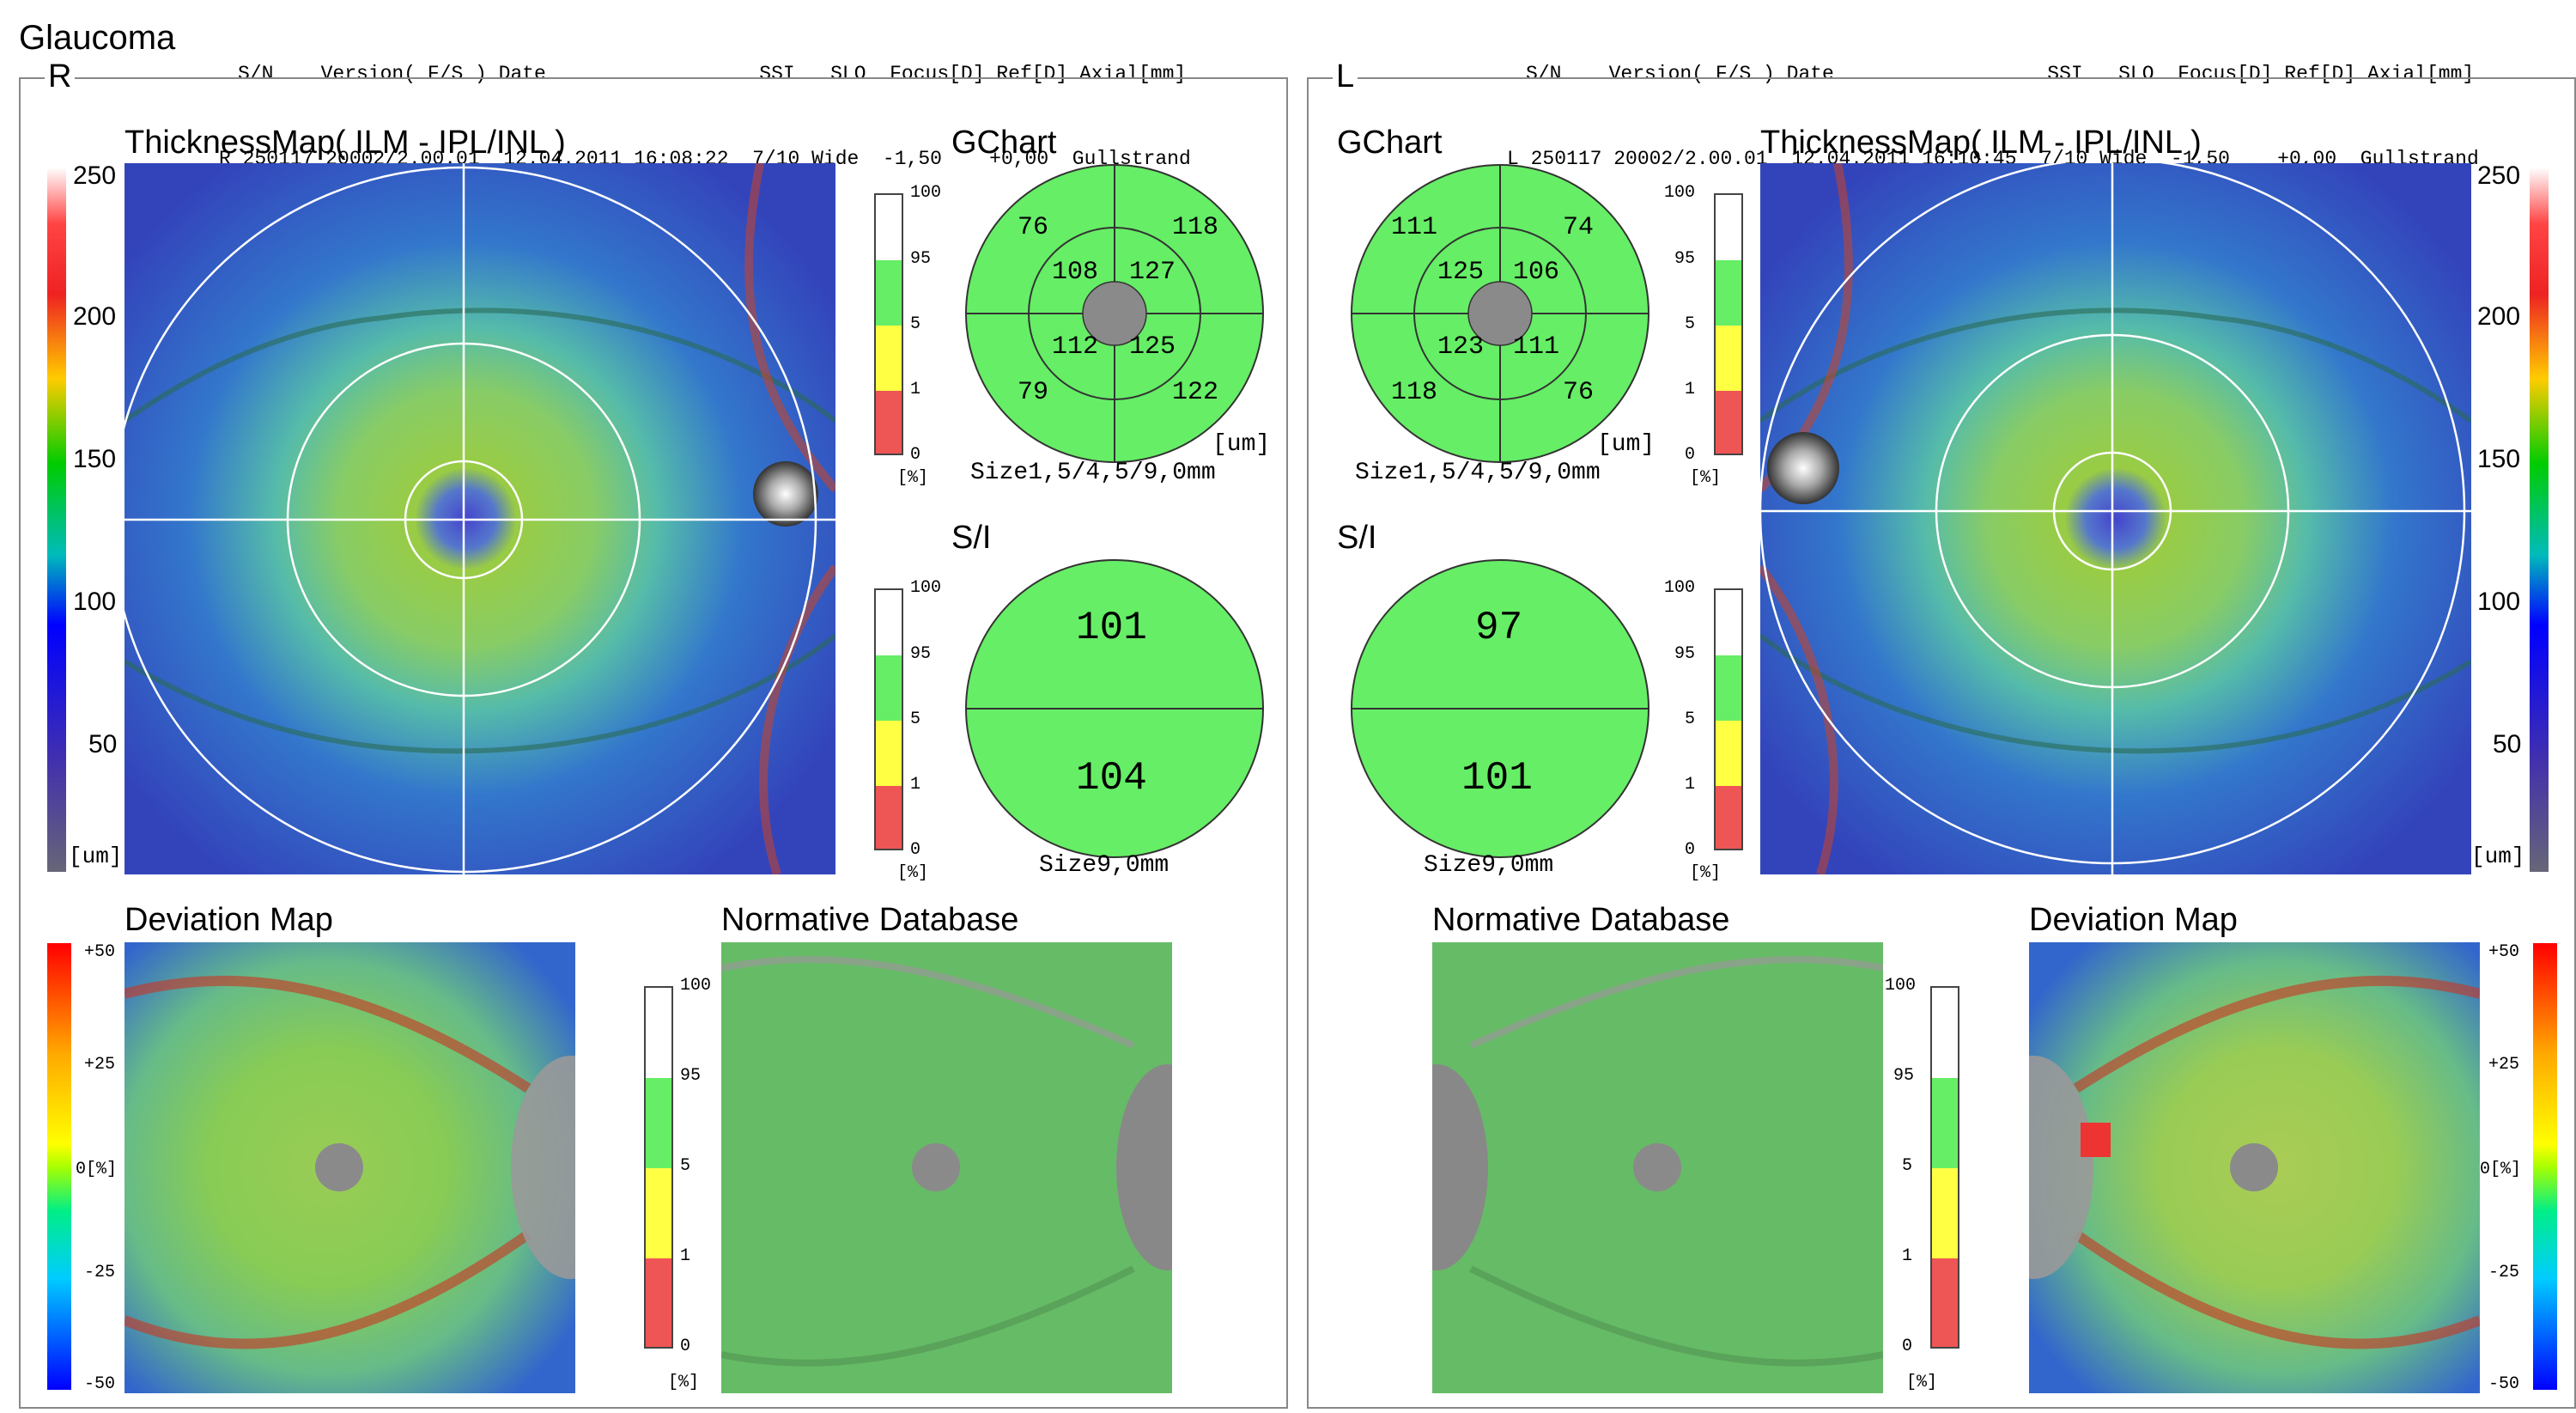 This screenshot has height=1413, width=2576. What do you see at coordinates (1497, 778) in the screenshot?
I see `si-inferior-value: 101` at bounding box center [1497, 778].